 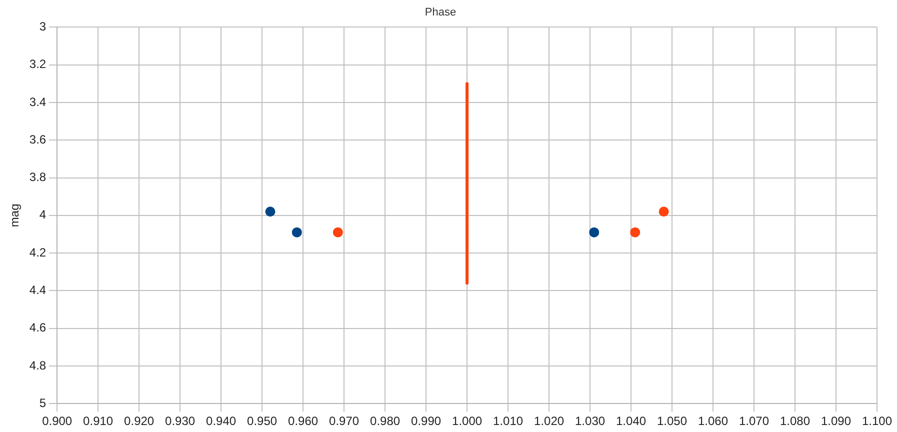 What do you see at coordinates (836, 421) in the screenshot?
I see `x-tick-label: 1.090` at bounding box center [836, 421].